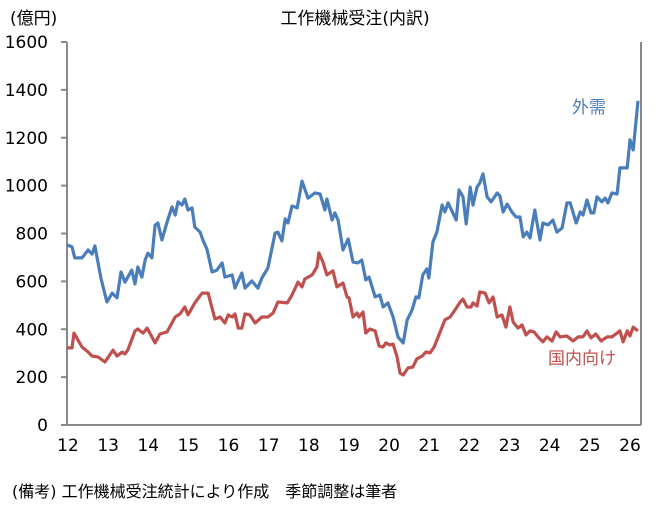 The image size is (664, 524). Describe the element at coordinates (550, 446) in the screenshot. I see `x-tick-label: 24` at that location.